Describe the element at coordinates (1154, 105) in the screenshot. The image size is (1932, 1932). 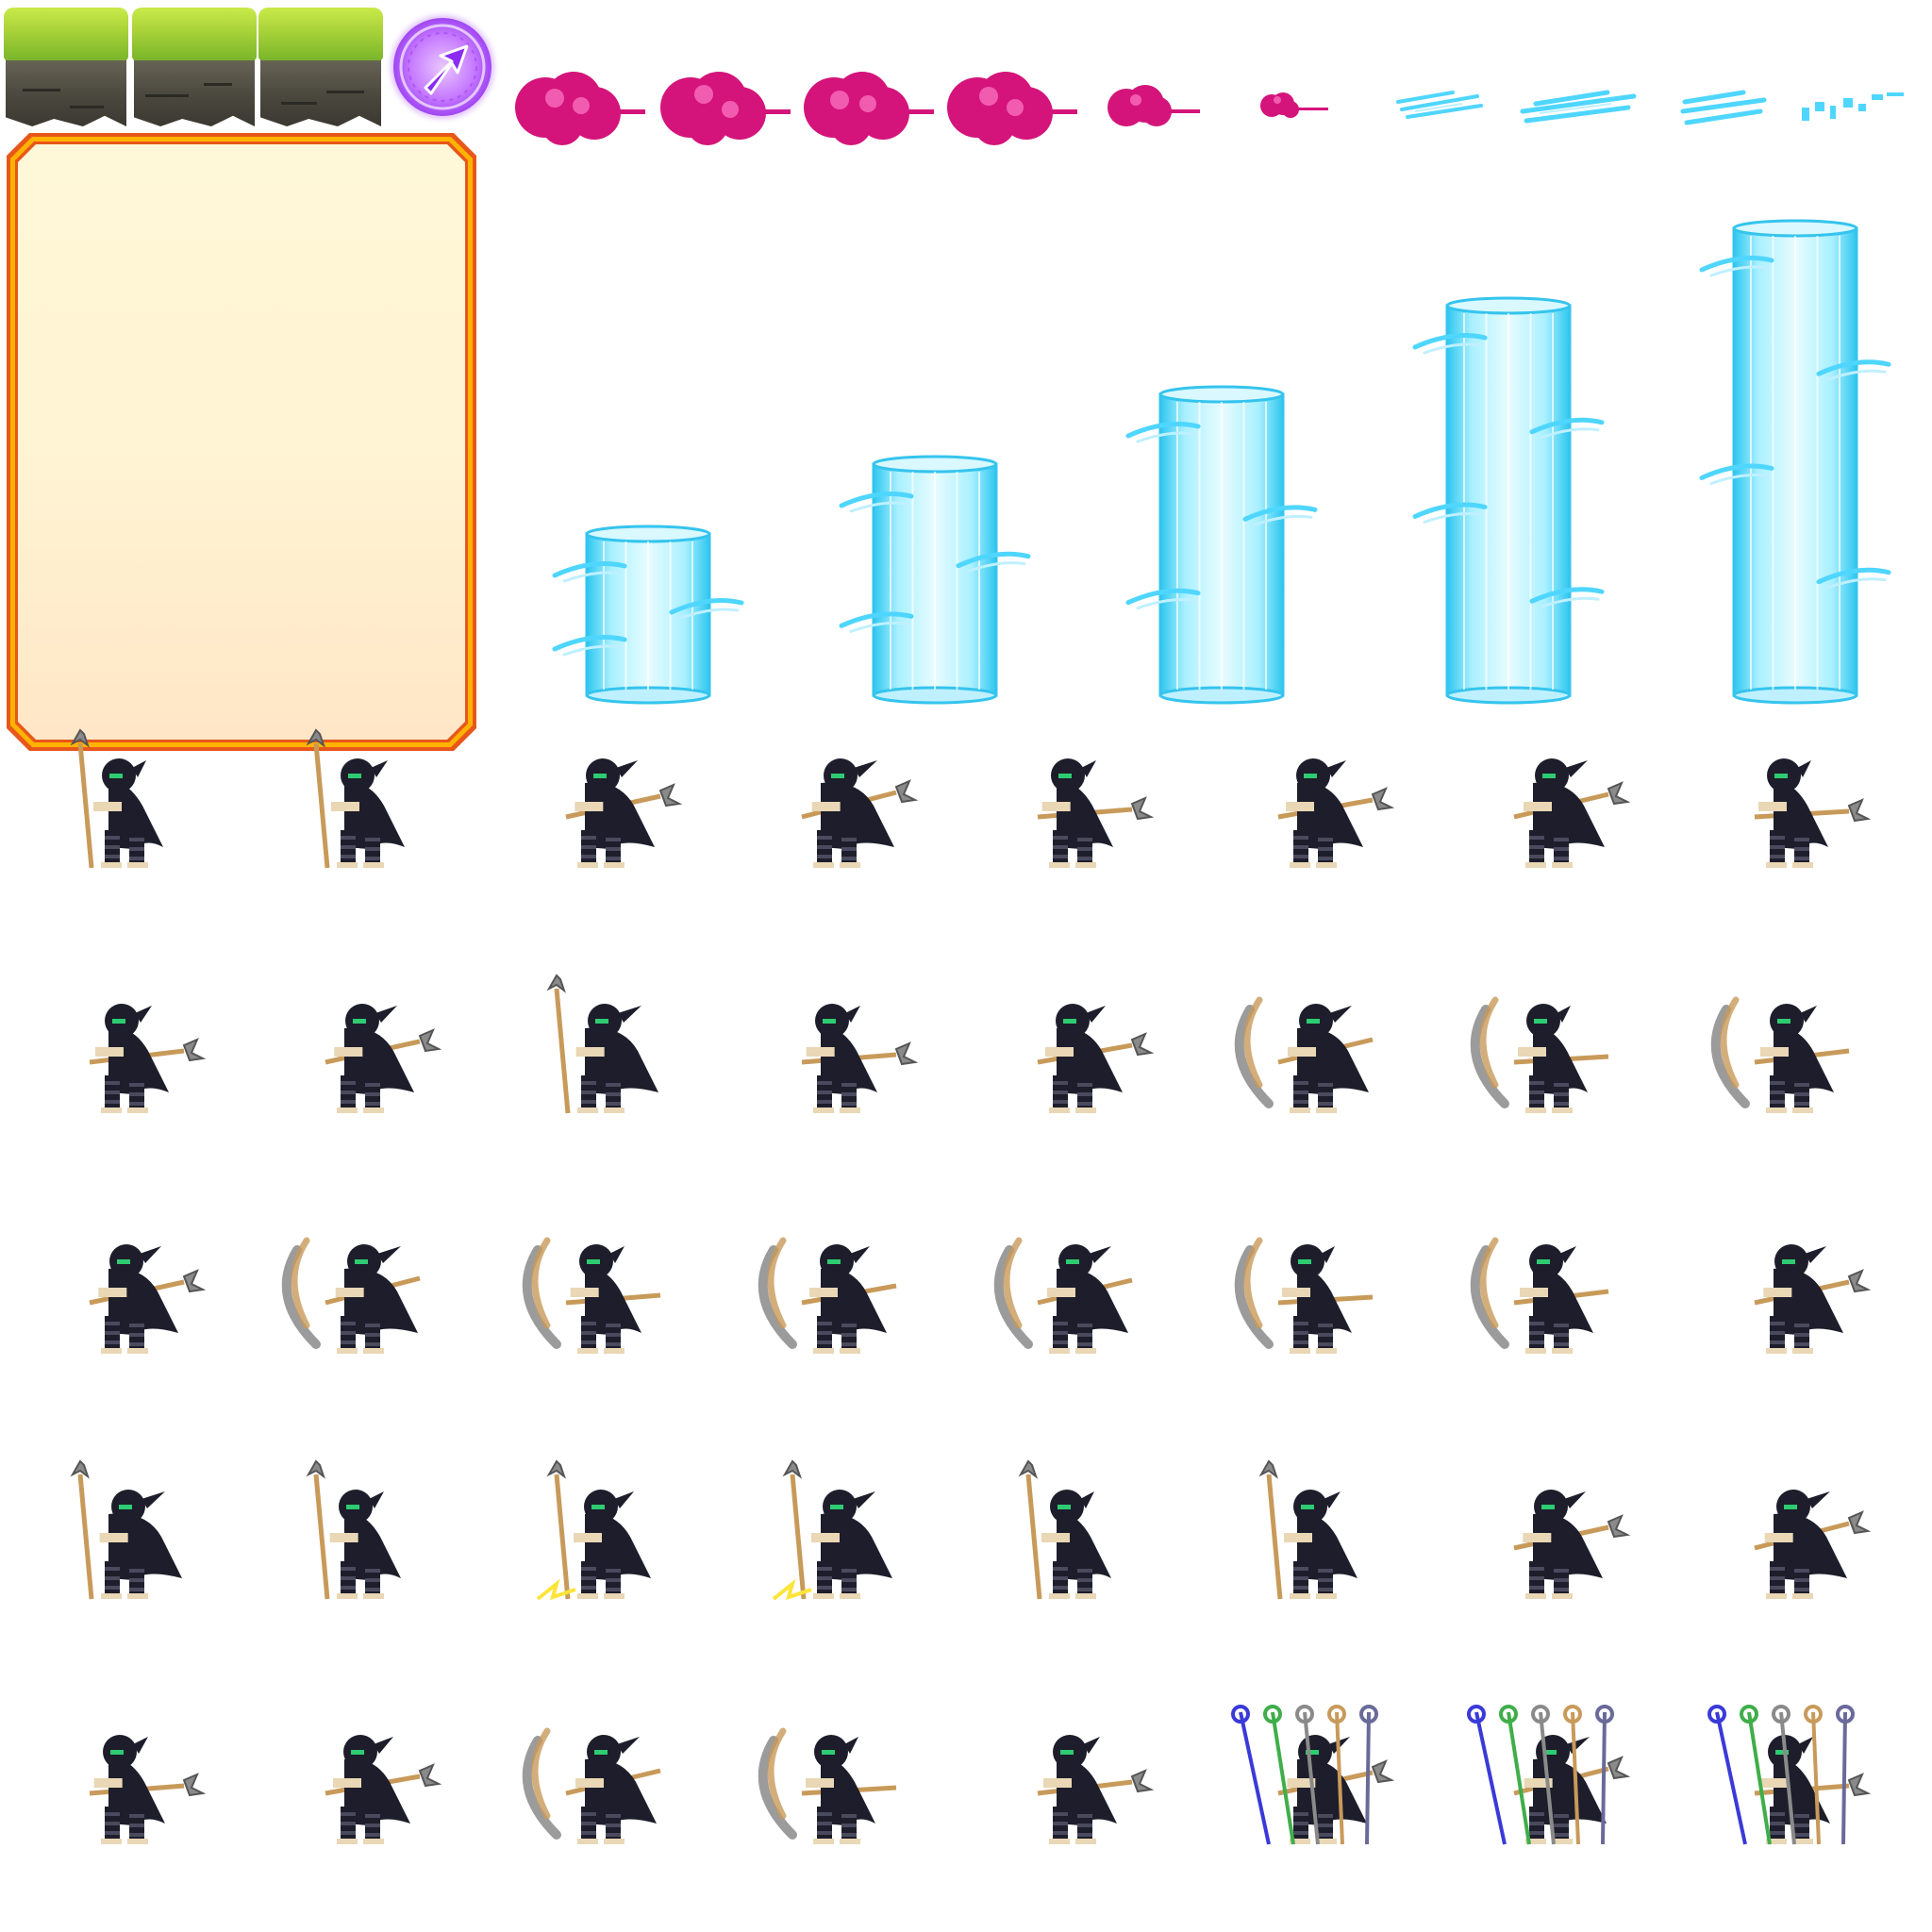
I see `cloud-small` at that location.